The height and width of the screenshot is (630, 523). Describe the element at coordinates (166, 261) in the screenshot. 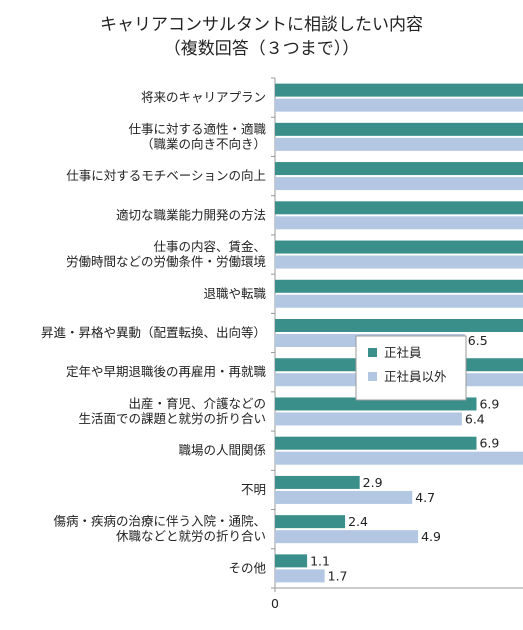

I see `category-label: 労働時間などの労働条件・労働環境` at that location.